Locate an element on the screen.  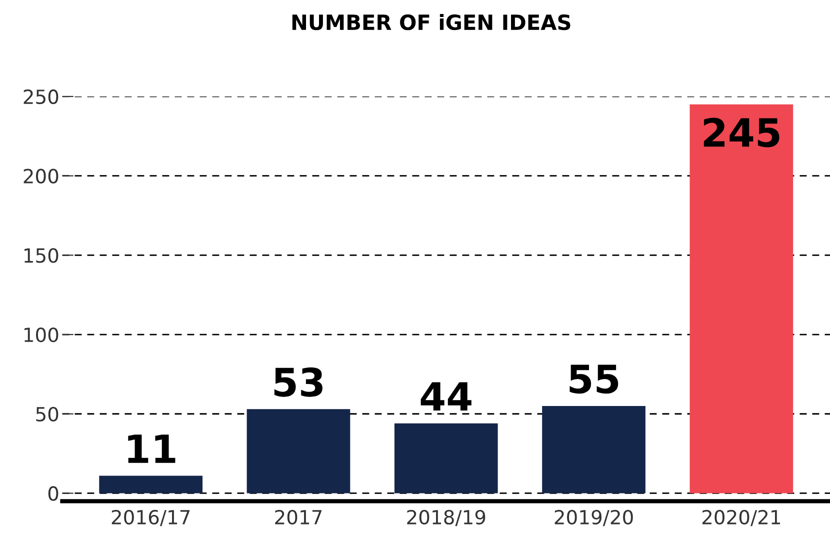
y-tick-label: 250 is located at coordinates (41, 96).